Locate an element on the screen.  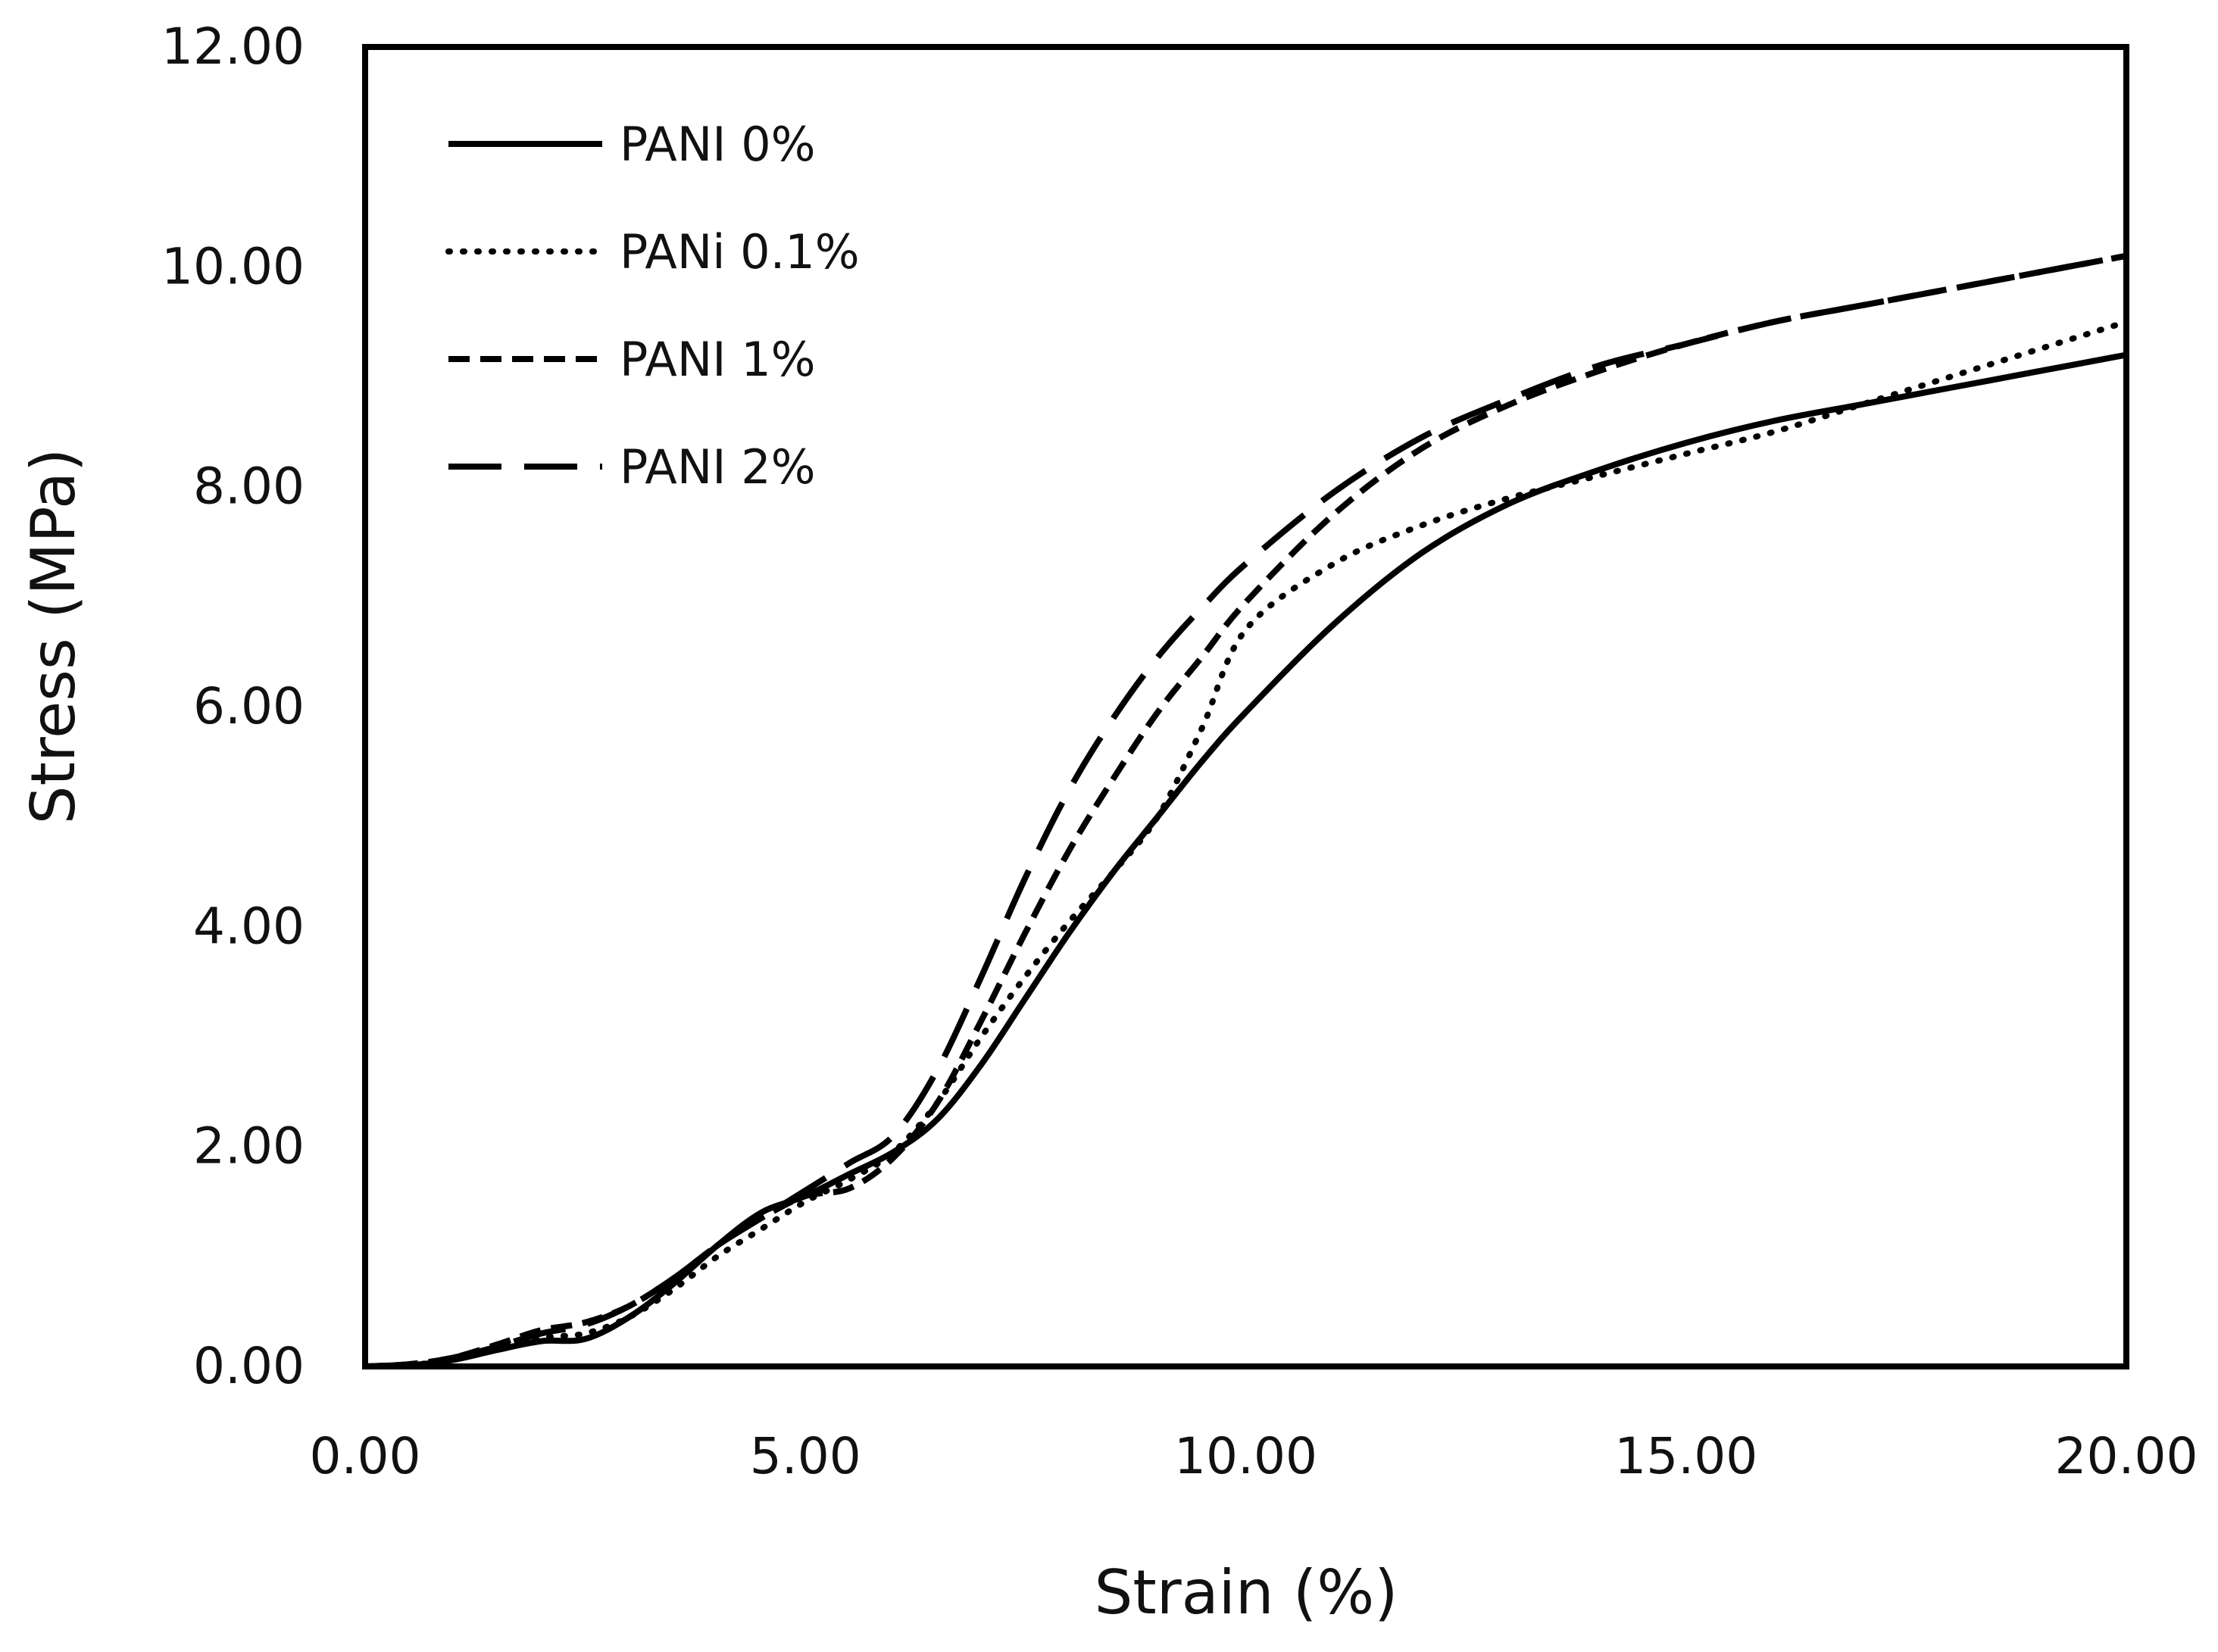
legend-label: PANi 0.1% is located at coordinates (740, 251).